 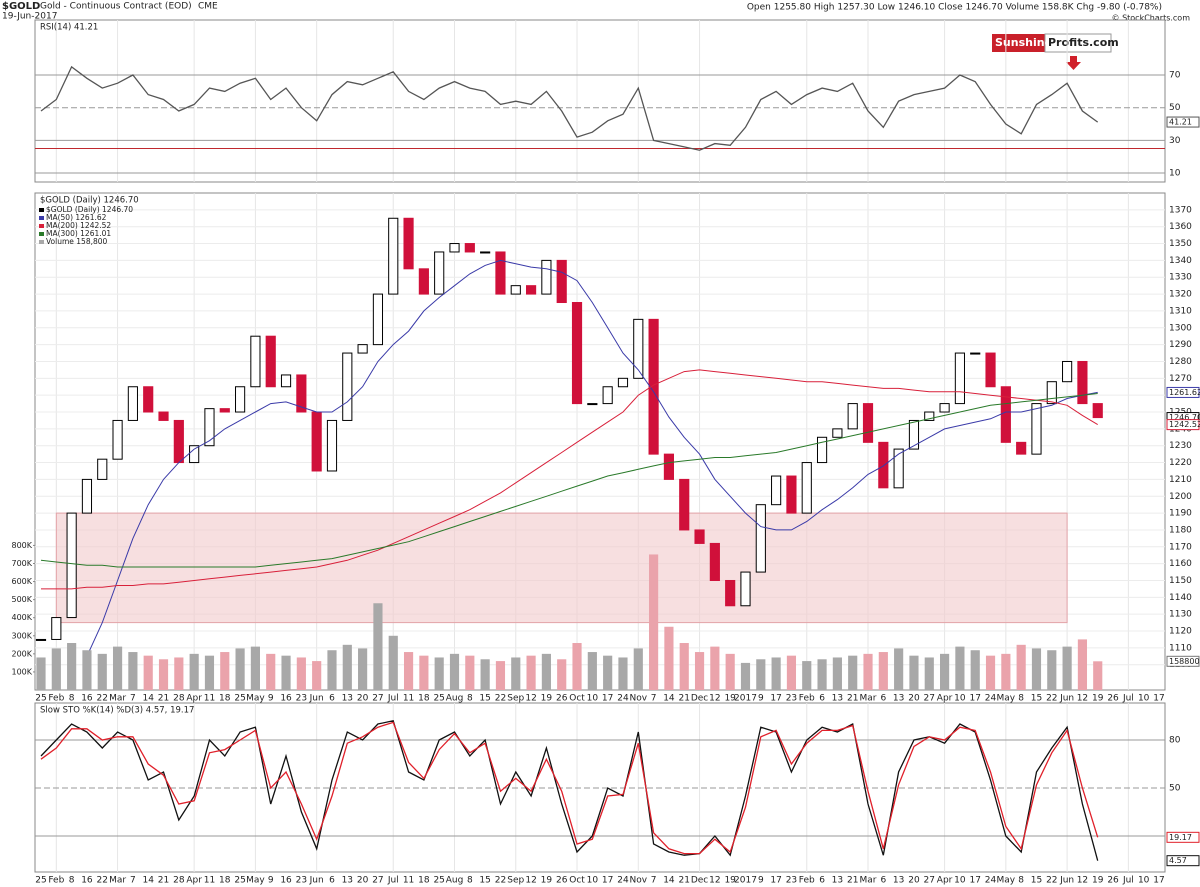 What do you see at coordinates (745, 699) in the screenshot?
I see `x-tick-label: 2017` at bounding box center [745, 699].